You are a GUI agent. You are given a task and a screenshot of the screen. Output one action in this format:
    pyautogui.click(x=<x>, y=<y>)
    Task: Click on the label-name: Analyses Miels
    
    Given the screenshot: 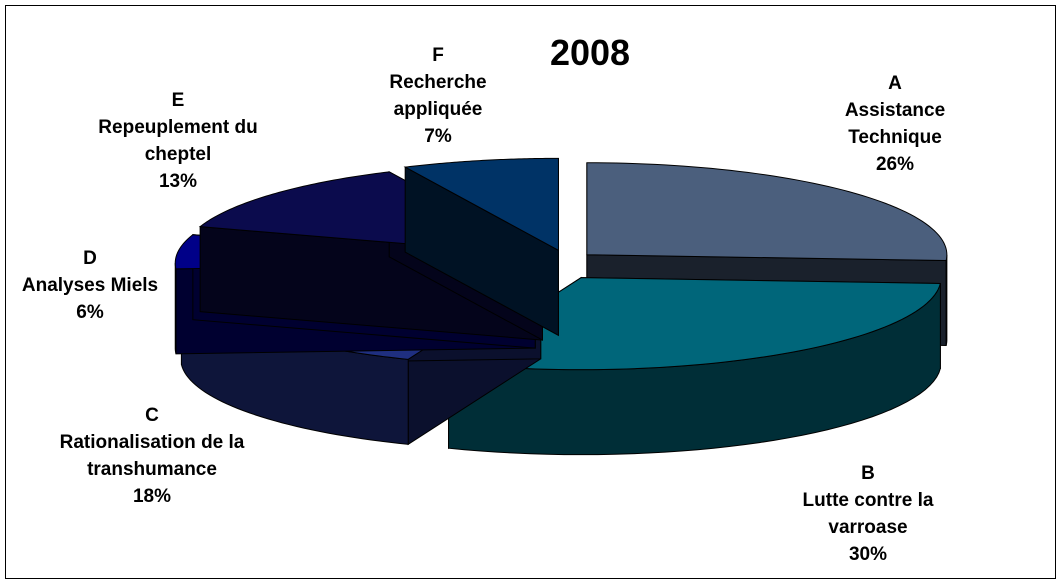 What is the action you would take?
    pyautogui.click(x=90, y=285)
    